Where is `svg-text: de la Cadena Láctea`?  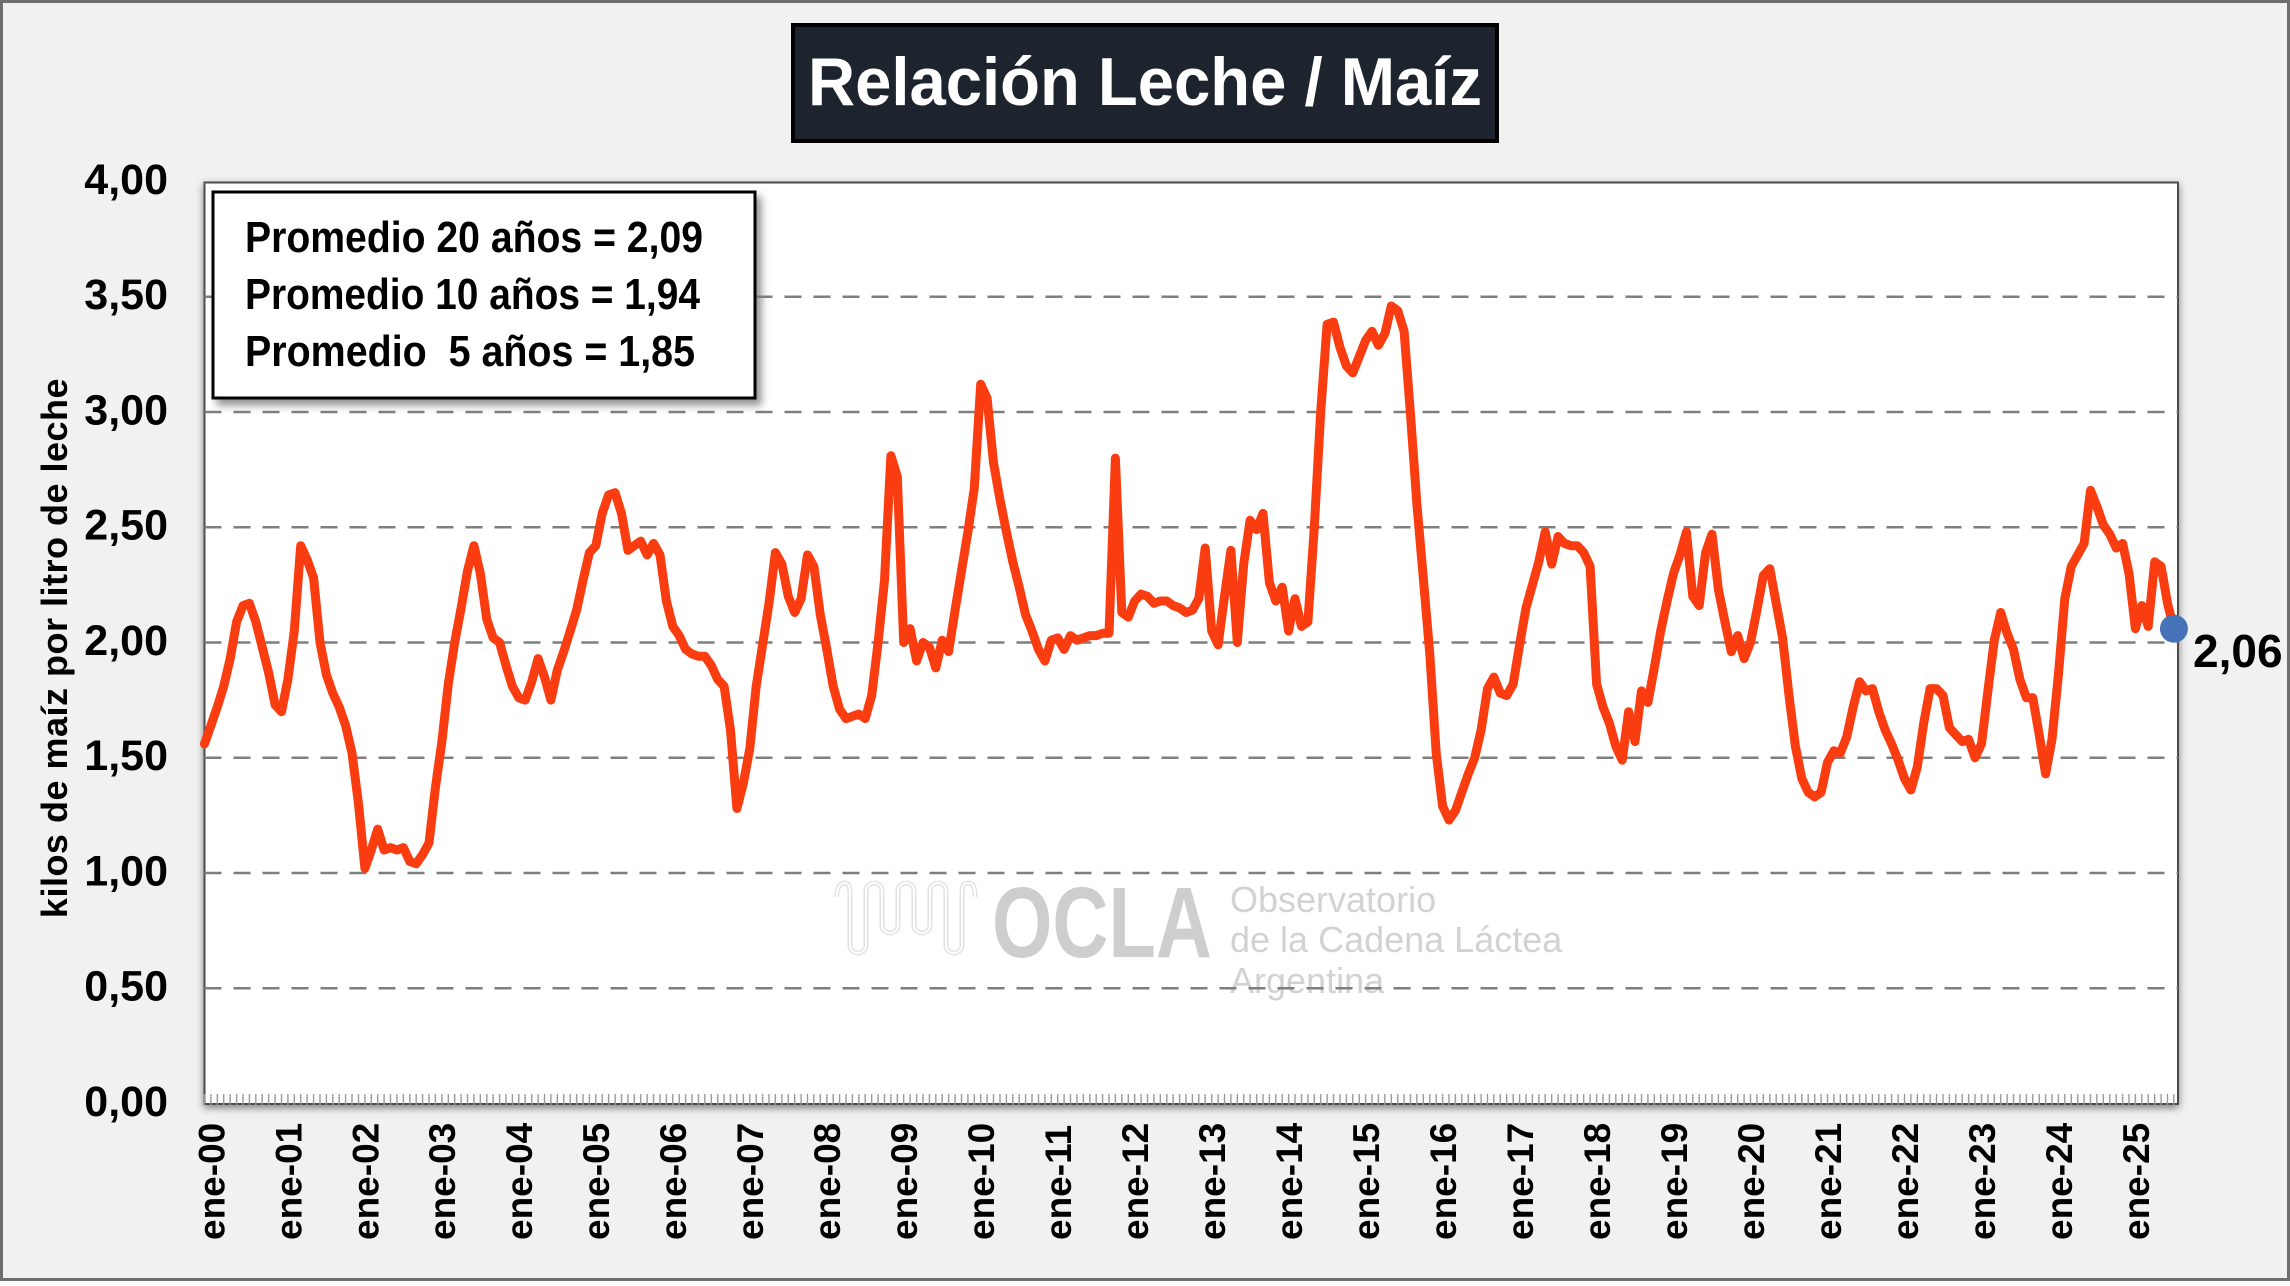
svg-text: de la Cadena Láctea is located at coordinates (1396, 939).